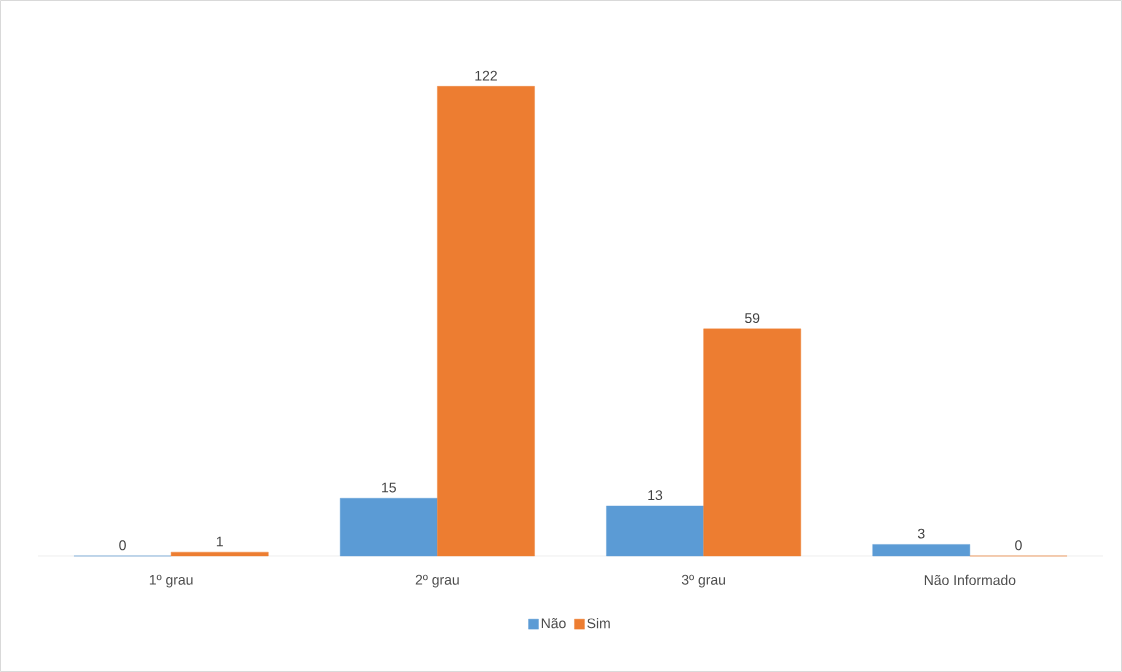 The image size is (1122, 672). Describe the element at coordinates (752, 318) in the screenshot. I see `data-label: 59` at that location.